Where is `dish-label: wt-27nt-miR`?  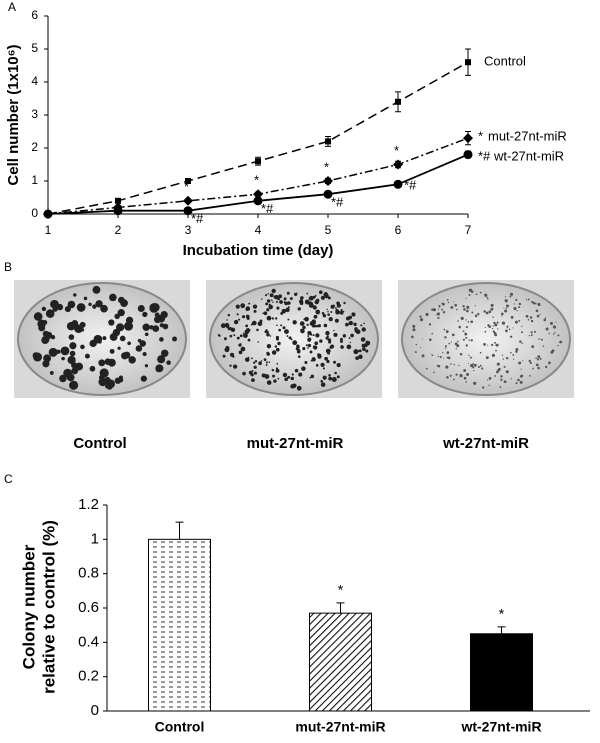 dish-label: wt-27nt-miR is located at coordinates (485, 443).